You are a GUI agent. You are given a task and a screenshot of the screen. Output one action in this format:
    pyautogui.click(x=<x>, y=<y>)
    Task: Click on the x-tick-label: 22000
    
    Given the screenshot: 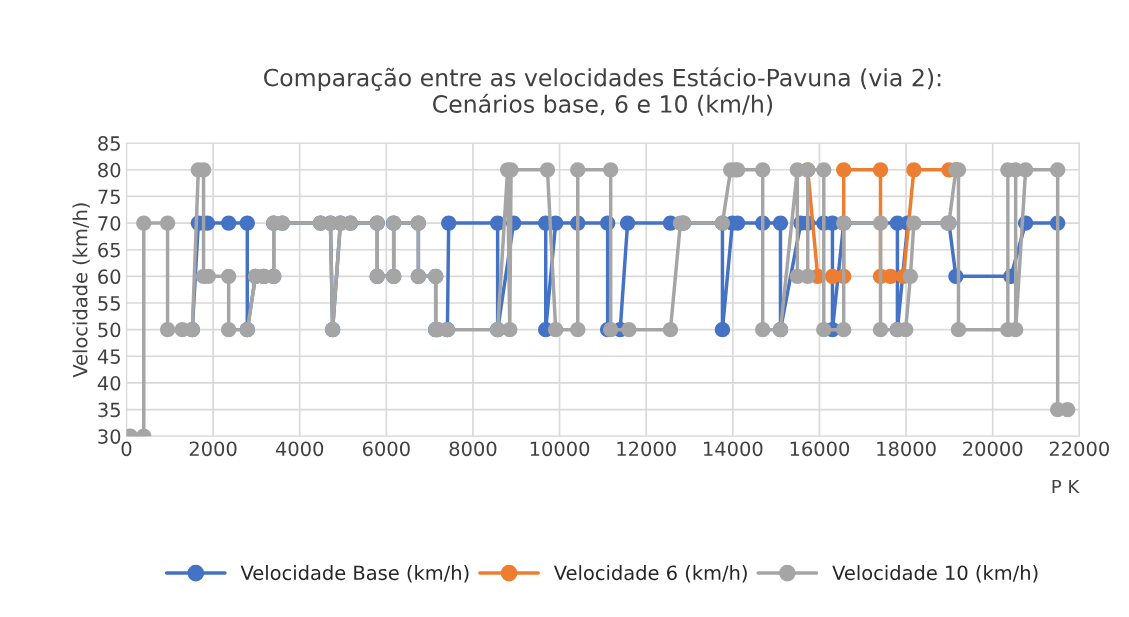 What is the action you would take?
    pyautogui.click(x=1079, y=449)
    